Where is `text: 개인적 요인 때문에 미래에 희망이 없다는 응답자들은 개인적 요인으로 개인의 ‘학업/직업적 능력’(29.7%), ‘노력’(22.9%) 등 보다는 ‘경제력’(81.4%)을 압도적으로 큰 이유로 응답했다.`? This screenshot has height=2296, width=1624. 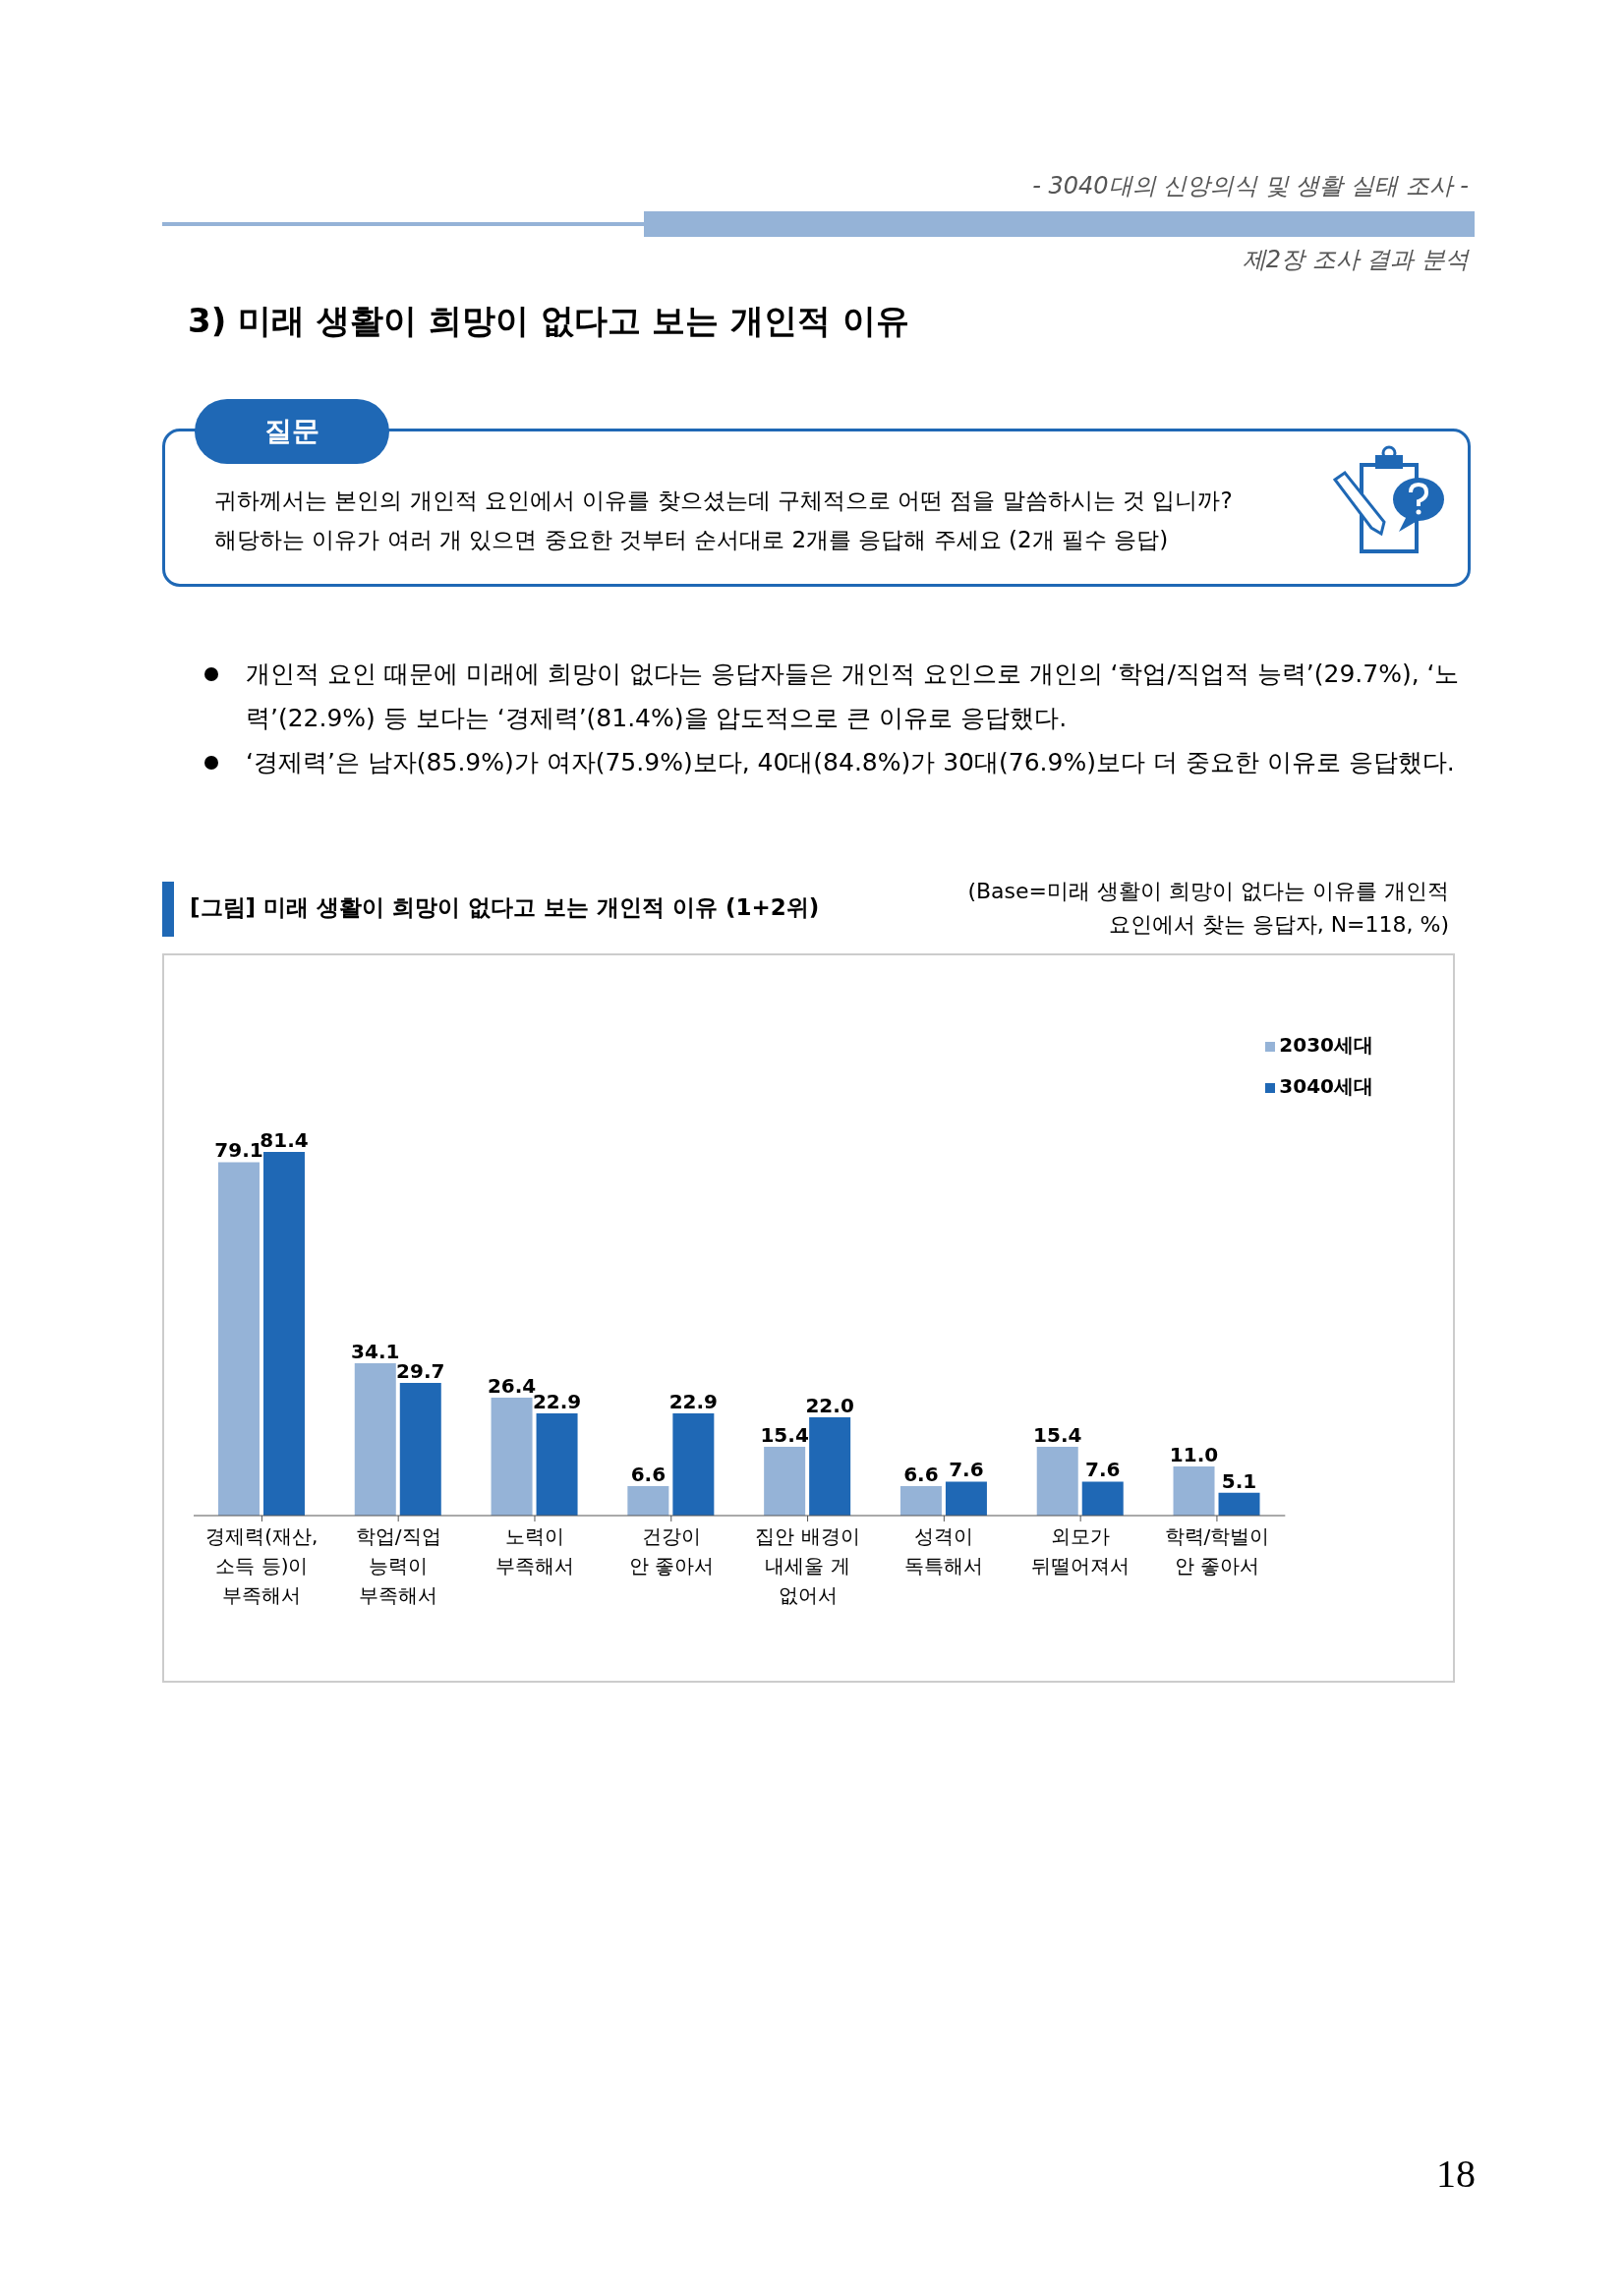
text: 개인적 요인 때문에 미래에 희망이 없다는 응답자들은 개인적 요인으로 개인의 ‘학업/직업적 능력’(29.7%), ‘노력’(22.9%) 등 보다는 ‘경제력’(81.4%)을 압도적으로 큰 이유로 응답했다. is located at coordinates (853, 697).